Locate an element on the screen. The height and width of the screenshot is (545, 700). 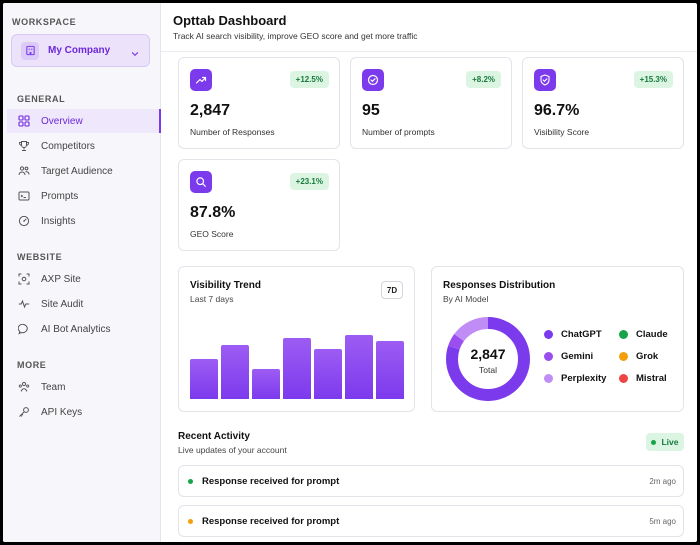
recent-activity-subtitle: Live updates of your account is located at coordinates (232, 450).